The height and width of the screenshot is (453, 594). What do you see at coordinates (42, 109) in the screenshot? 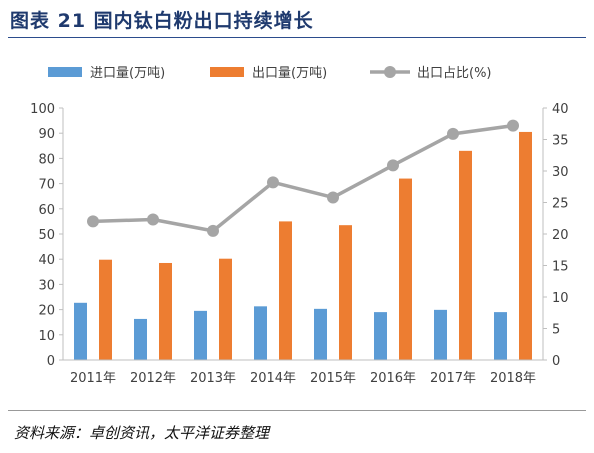
I see `left-tick-label: 100` at bounding box center [42, 109].